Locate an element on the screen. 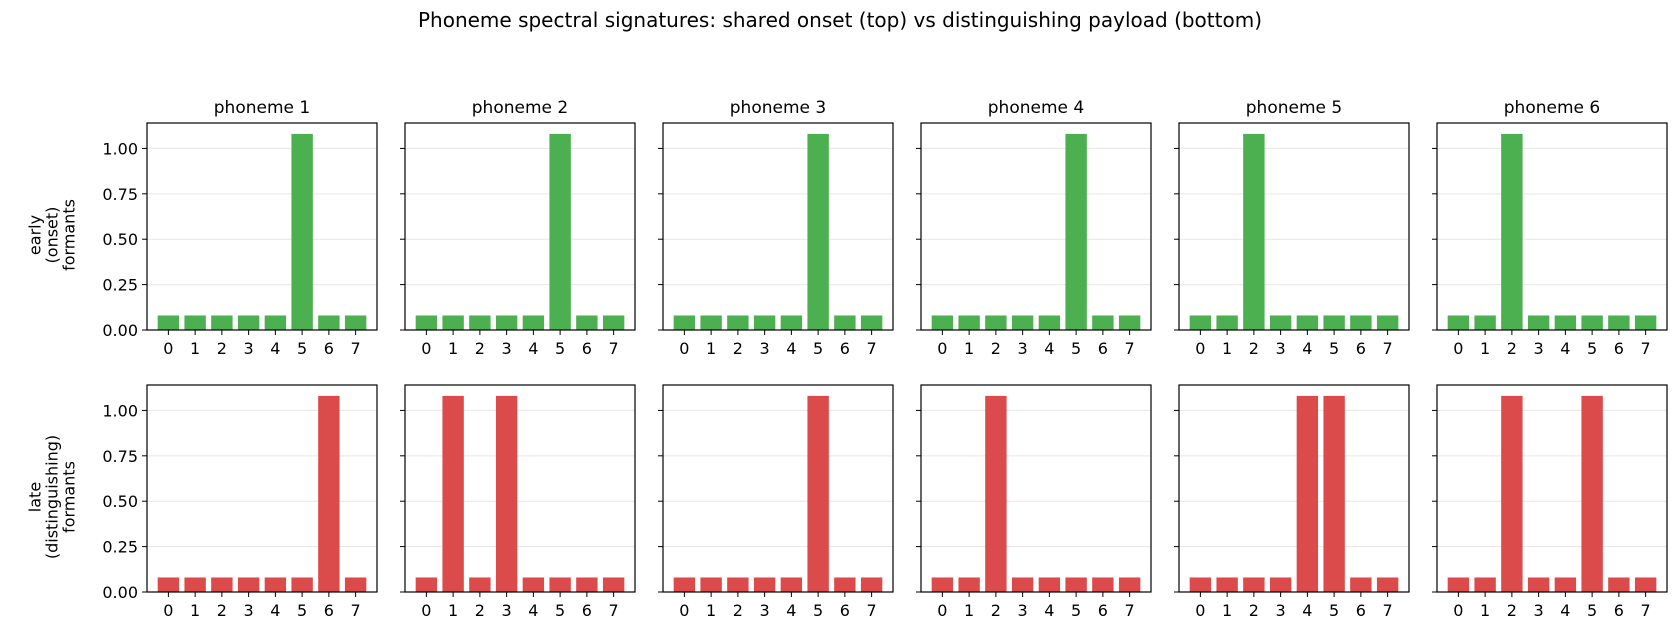 The image size is (1680, 644). bar-onset-p2-f4 is located at coordinates (533, 322).